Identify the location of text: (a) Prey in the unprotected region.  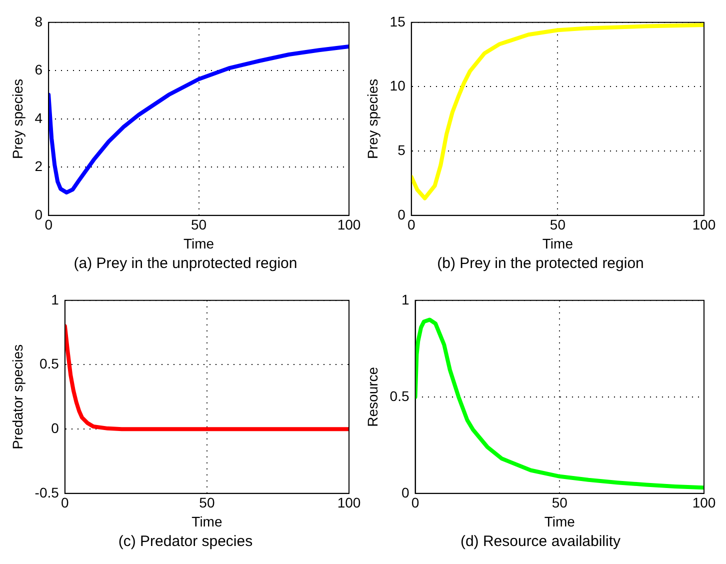
(185, 263).